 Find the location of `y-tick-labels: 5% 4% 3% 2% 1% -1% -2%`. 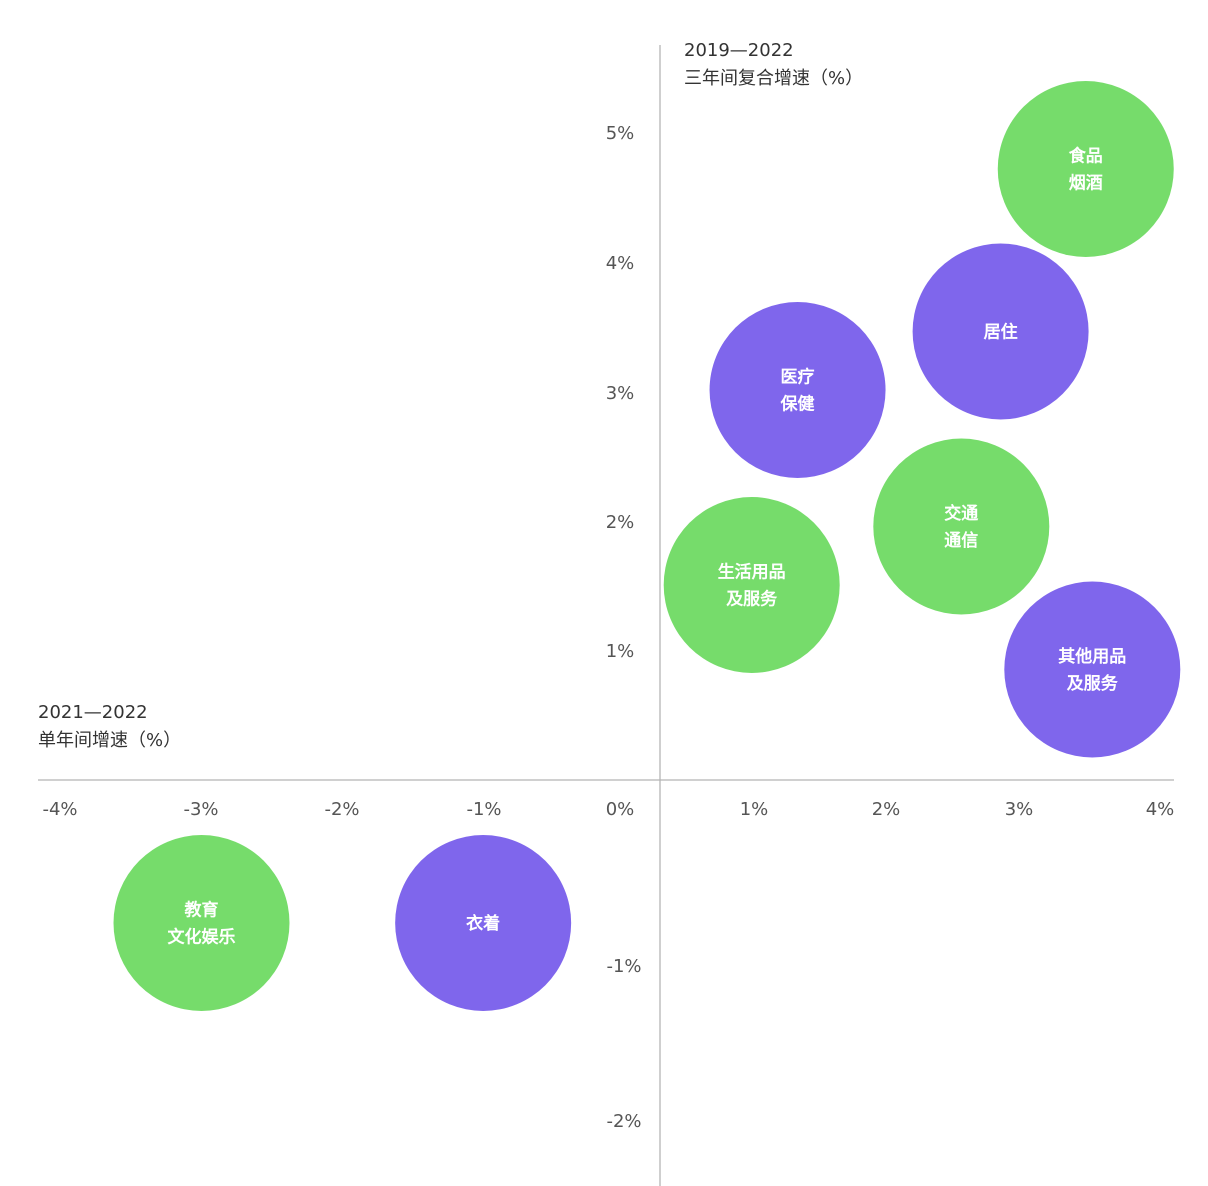

y-tick-labels: 5% 4% 3% 2% 1% -1% -2% is located at coordinates (624, 627).